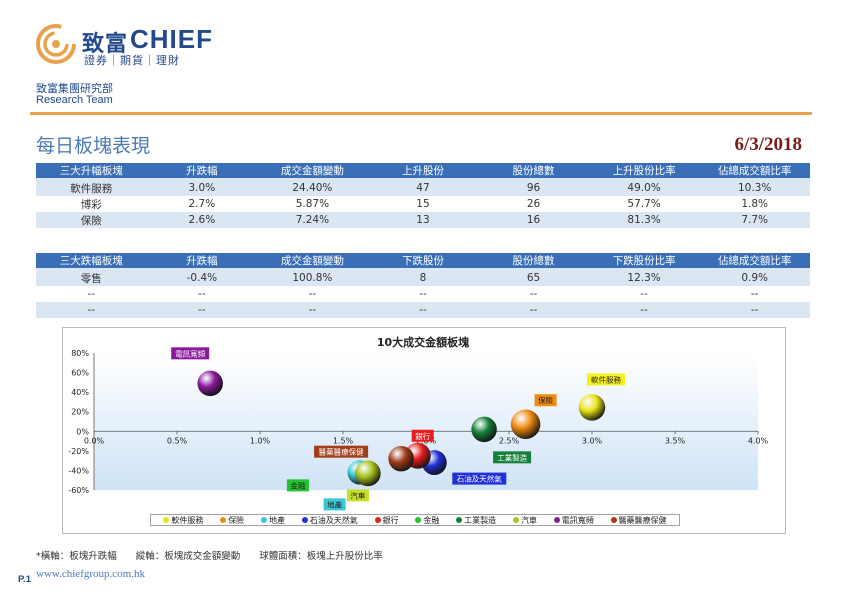 This screenshot has height=595, width=842. I want to click on table-cell: 2.6%, so click(202, 220).